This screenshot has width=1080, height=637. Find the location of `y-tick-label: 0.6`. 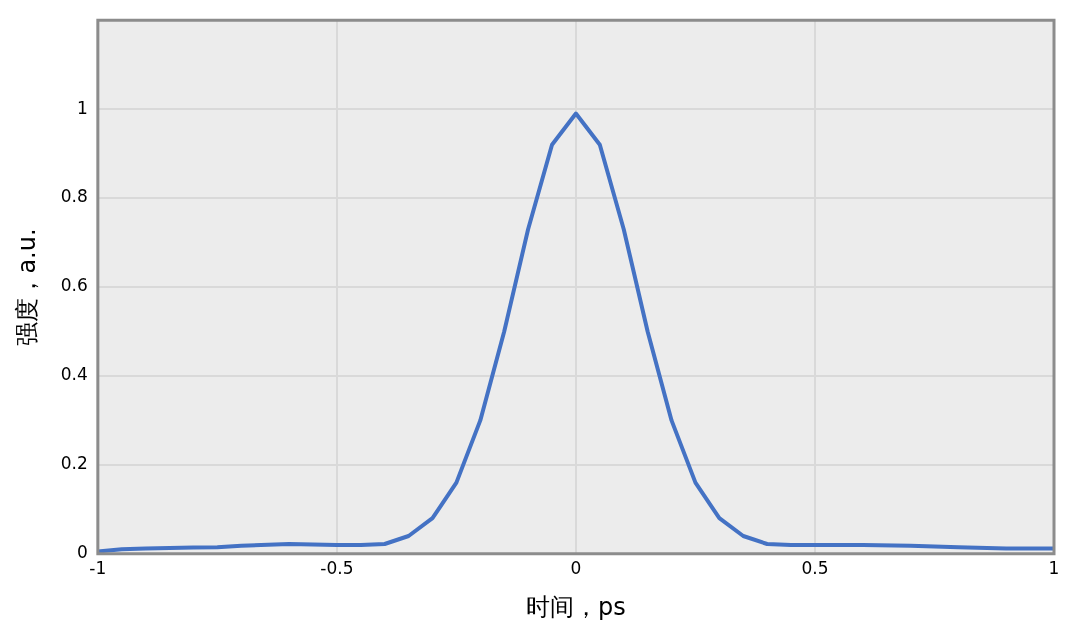

y-tick-label: 0.6 is located at coordinates (74, 285).